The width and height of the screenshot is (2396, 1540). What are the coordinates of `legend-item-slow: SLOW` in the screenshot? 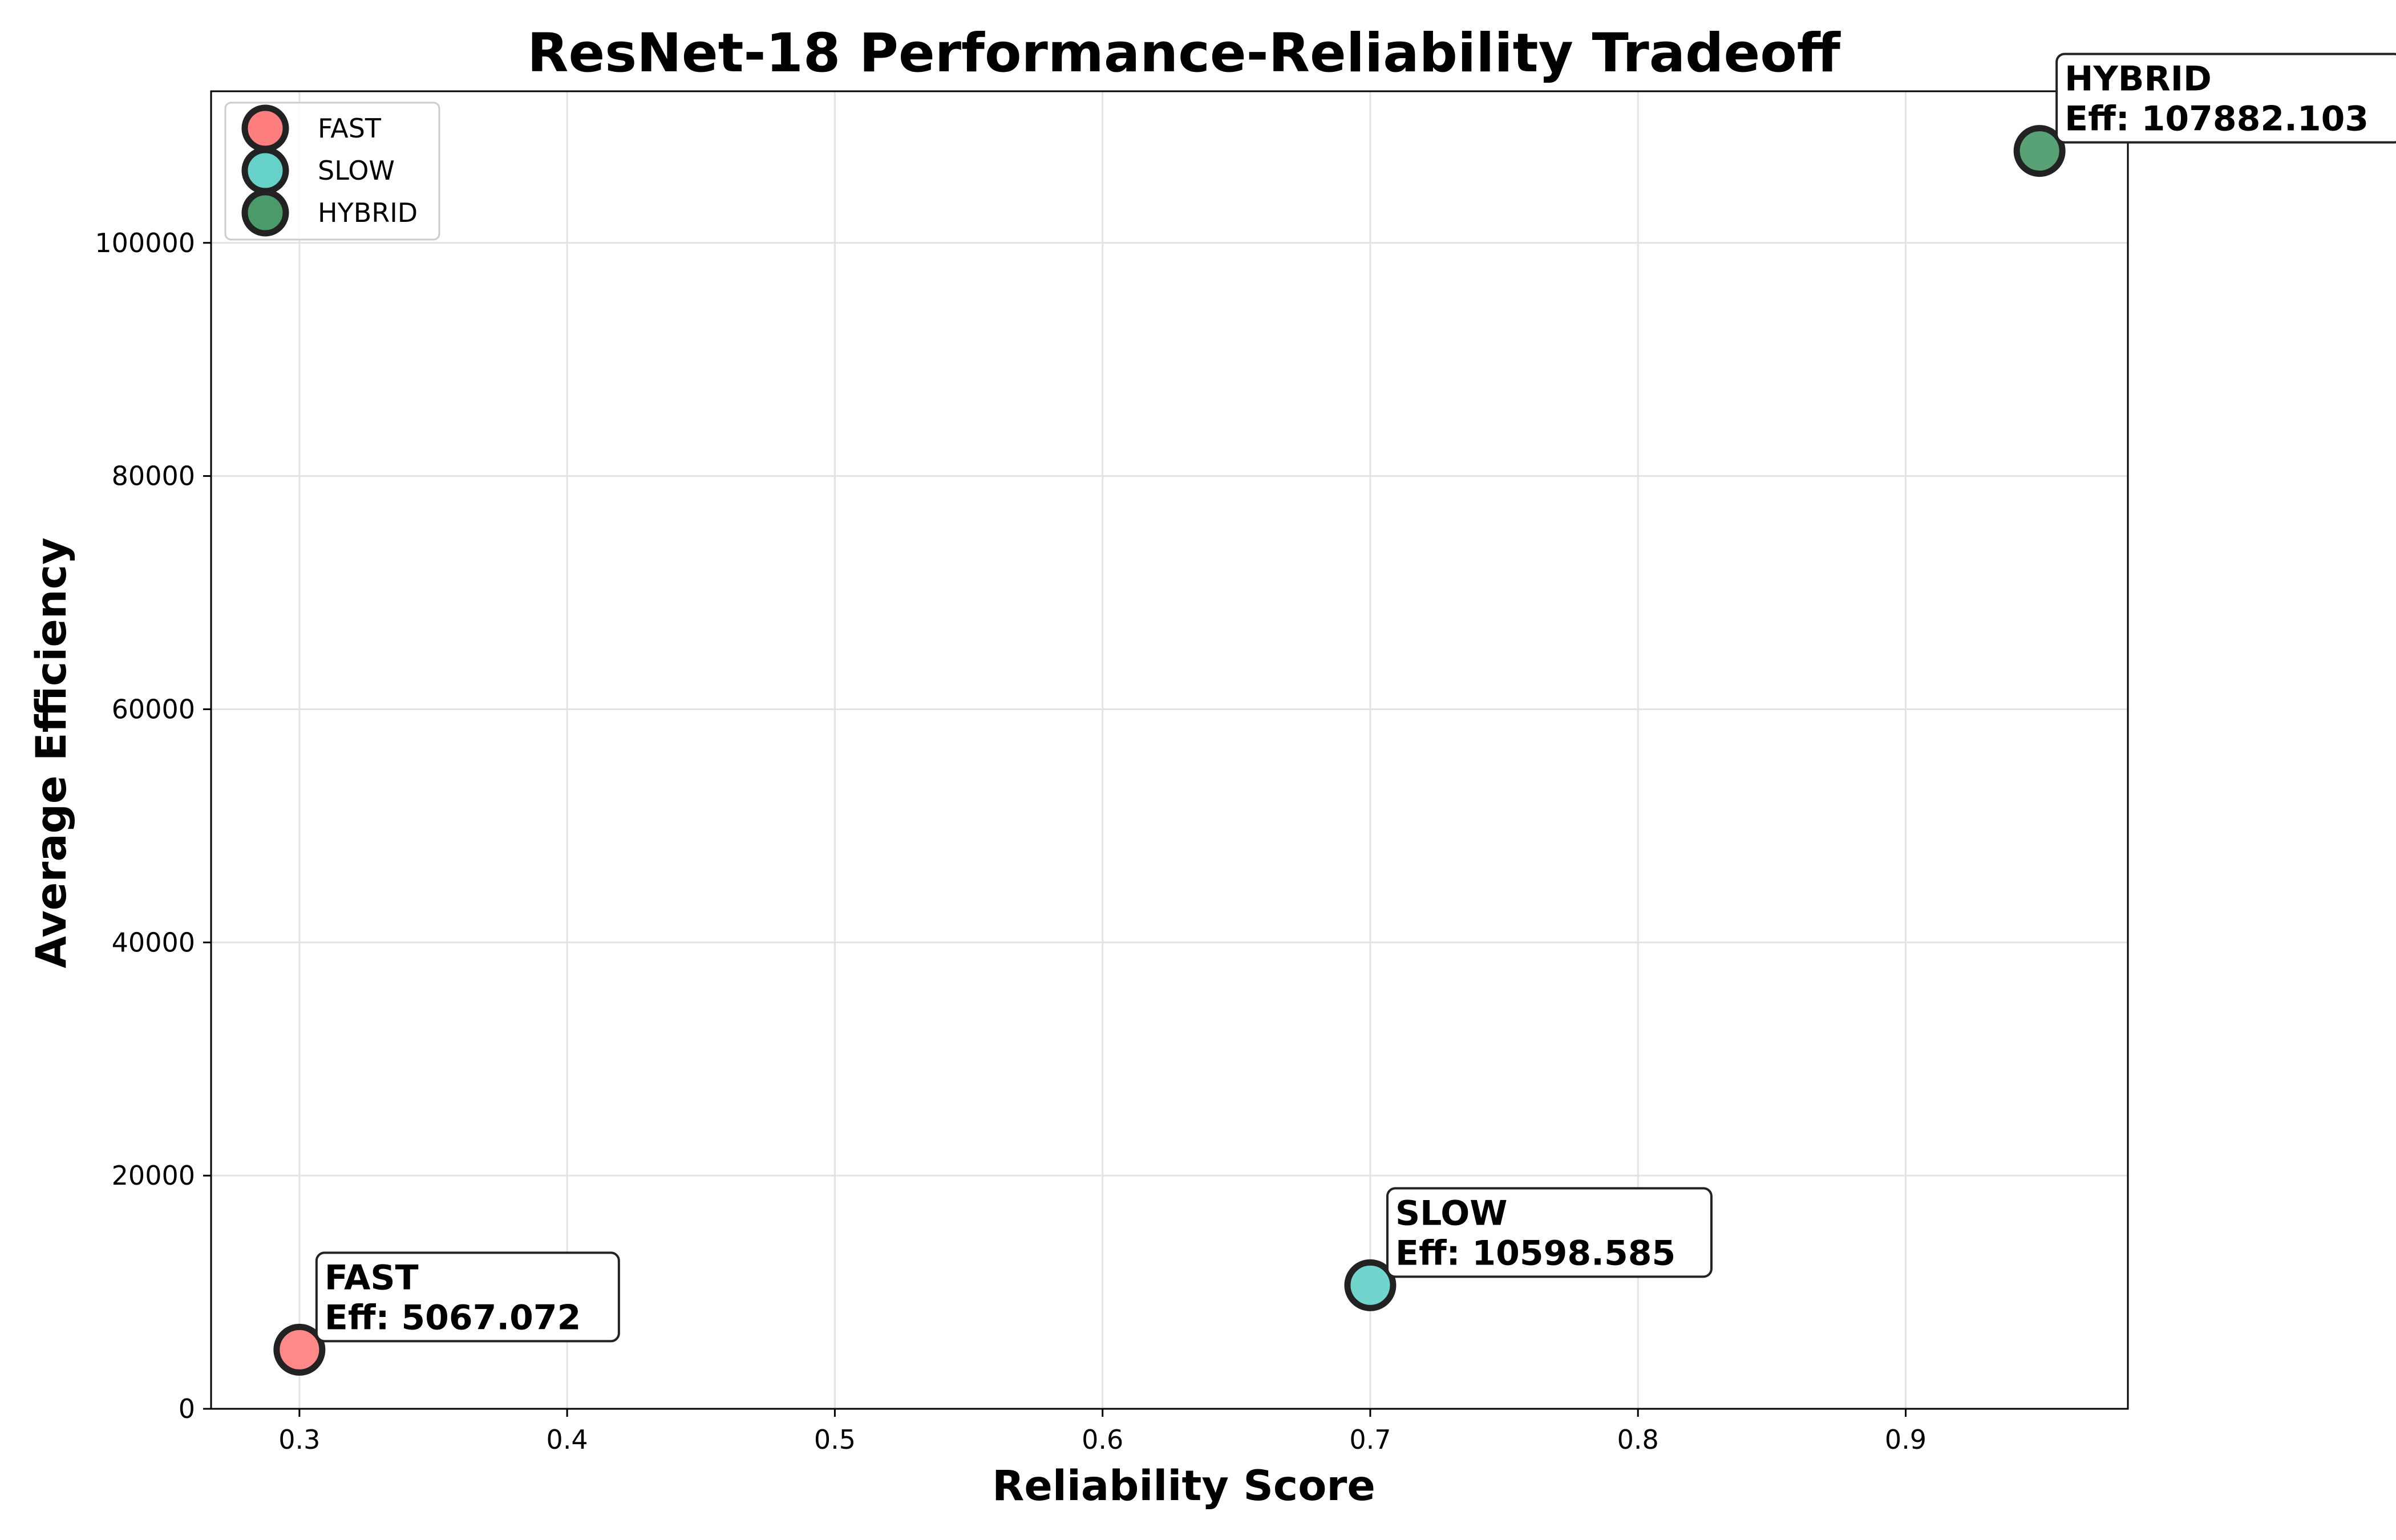 It's located at (318, 171).